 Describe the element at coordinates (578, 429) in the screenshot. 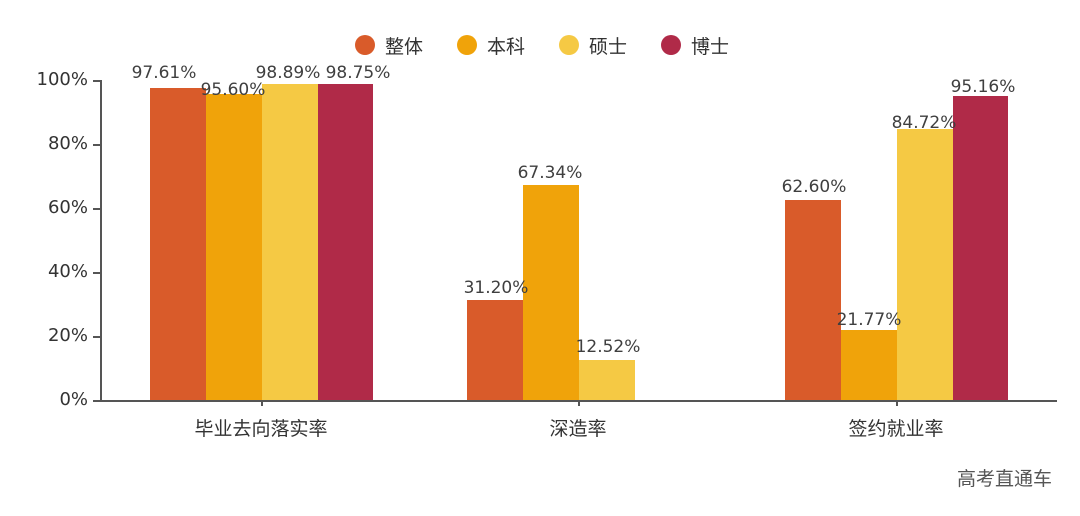

I see `x-tick-label: 深造率` at that location.